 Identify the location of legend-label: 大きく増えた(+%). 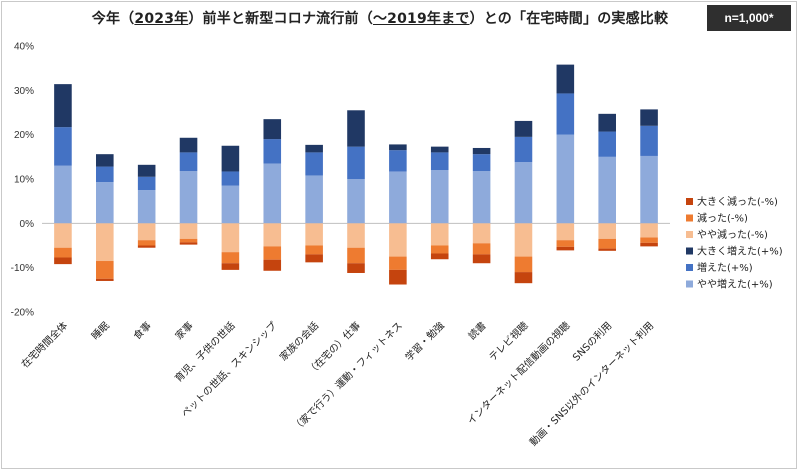
(740, 251).